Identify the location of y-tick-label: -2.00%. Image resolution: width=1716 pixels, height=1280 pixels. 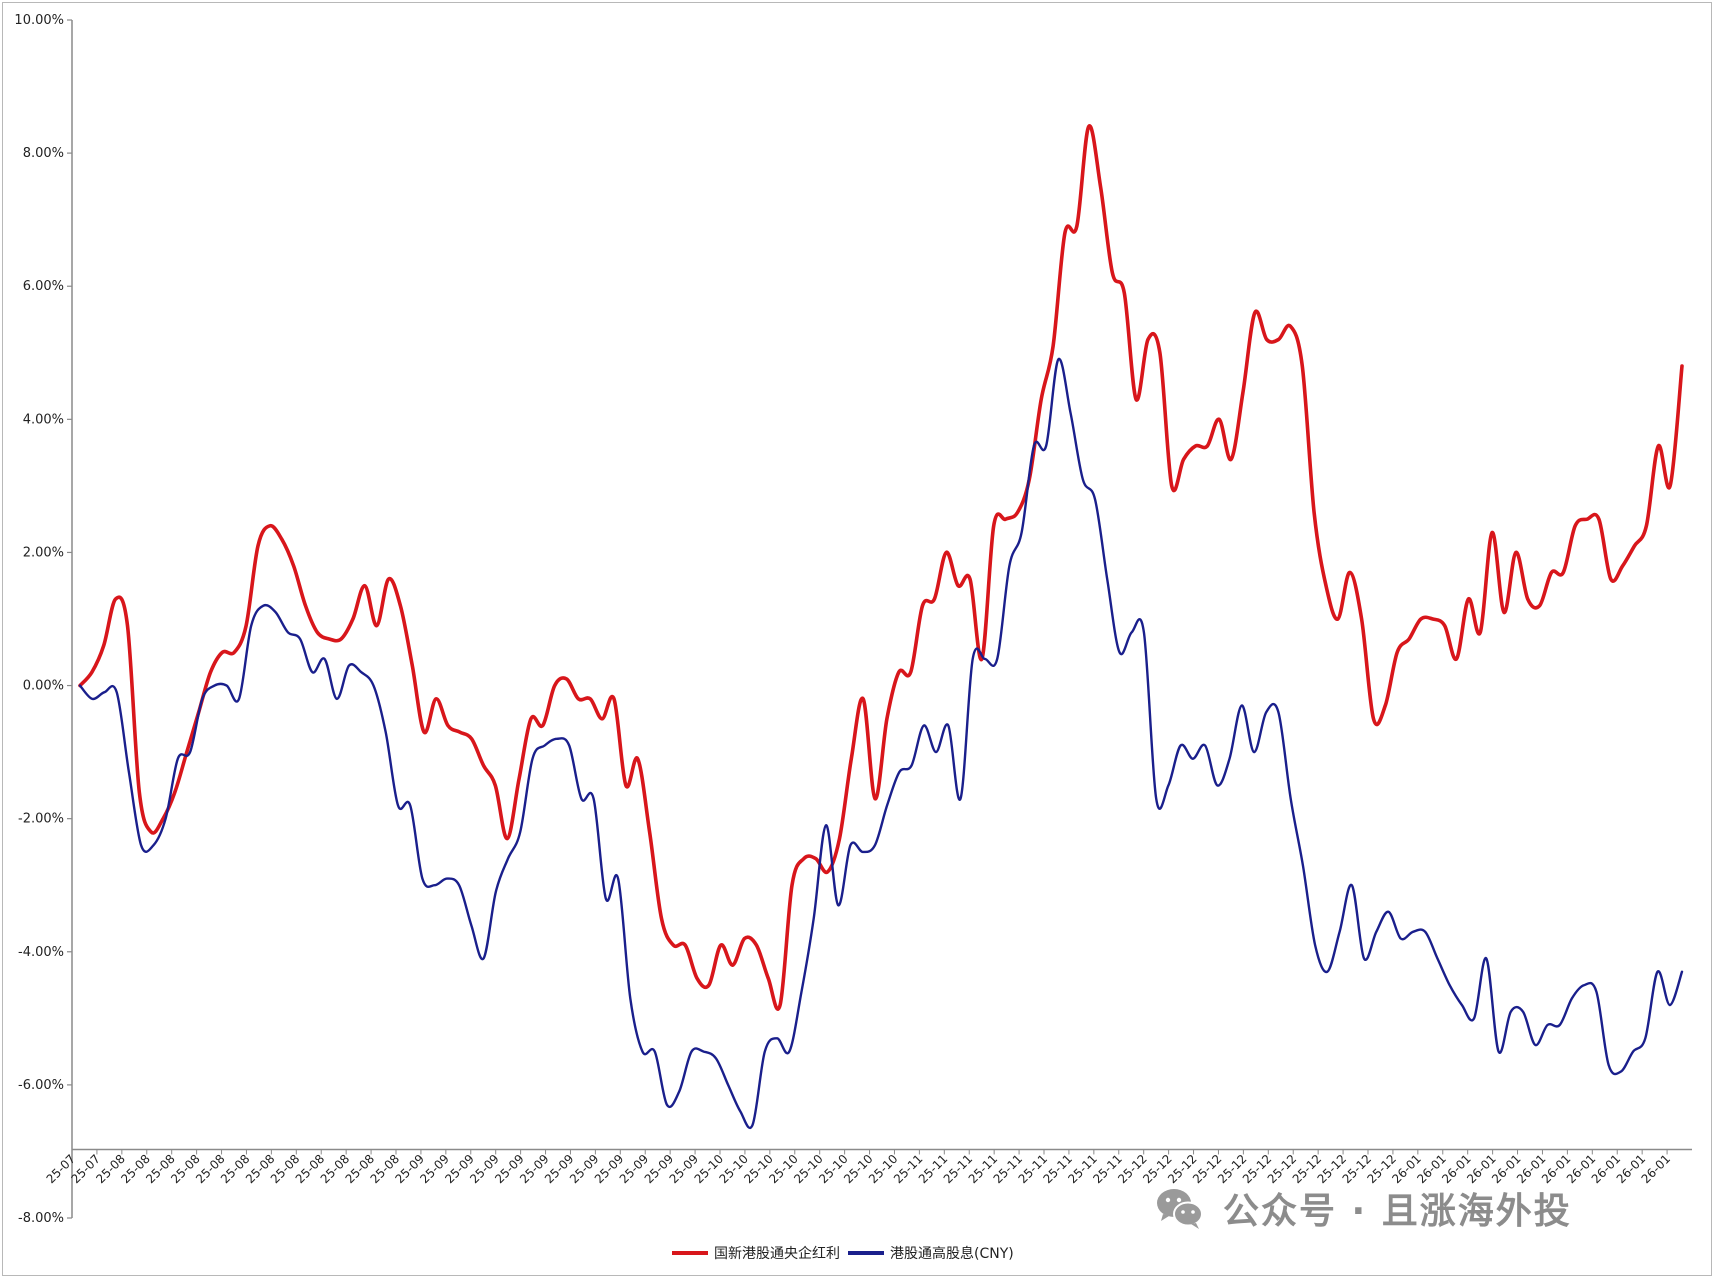
(41, 819).